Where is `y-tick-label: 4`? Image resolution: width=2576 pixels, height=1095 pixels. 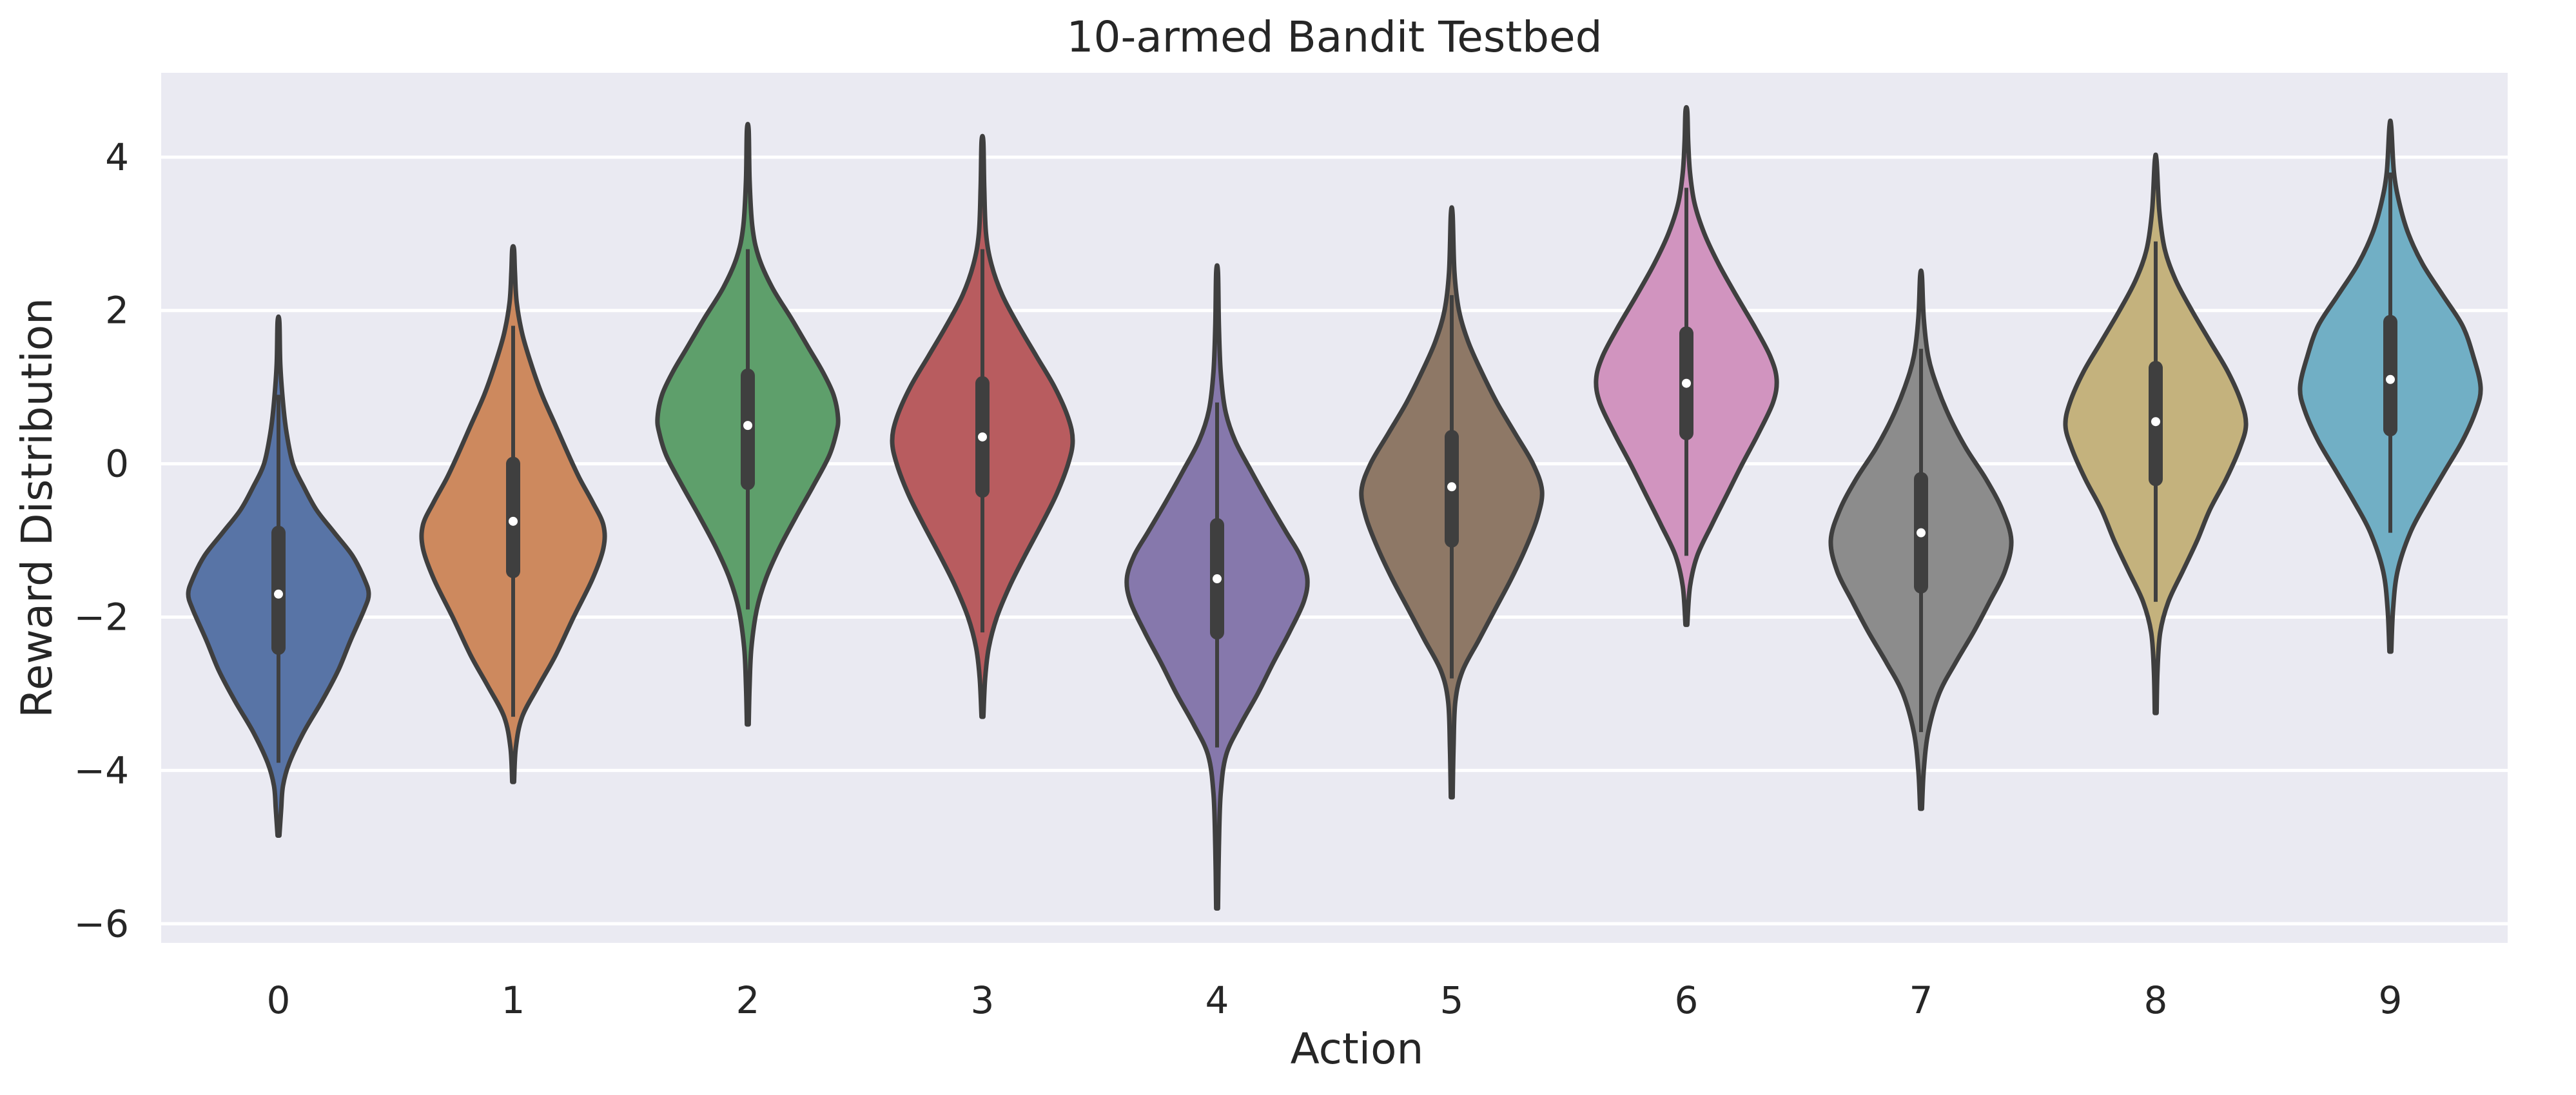
y-tick-label: 4 is located at coordinates (117, 157).